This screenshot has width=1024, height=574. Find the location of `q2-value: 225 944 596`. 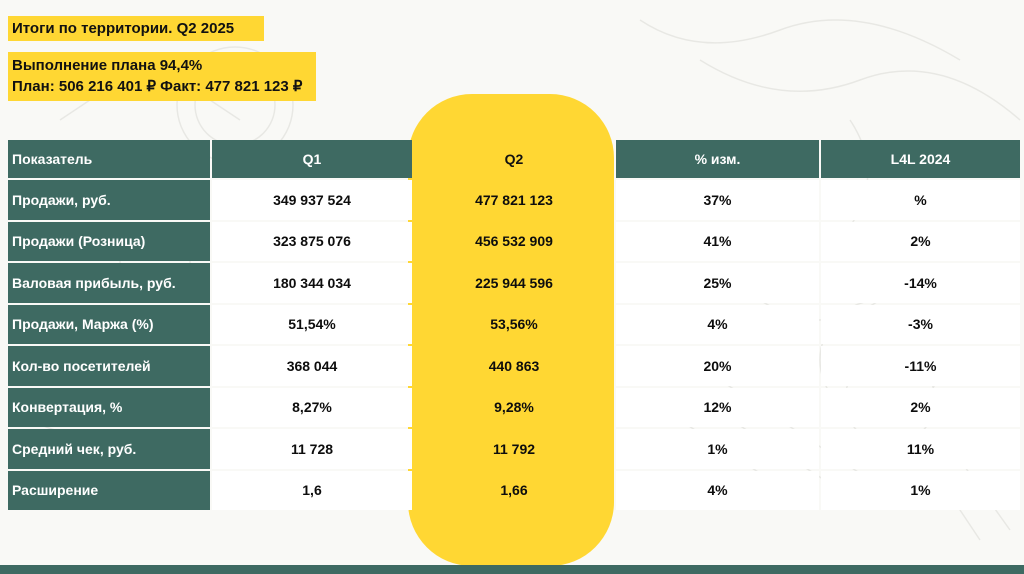

q2-value: 225 944 596 is located at coordinates (514, 282).